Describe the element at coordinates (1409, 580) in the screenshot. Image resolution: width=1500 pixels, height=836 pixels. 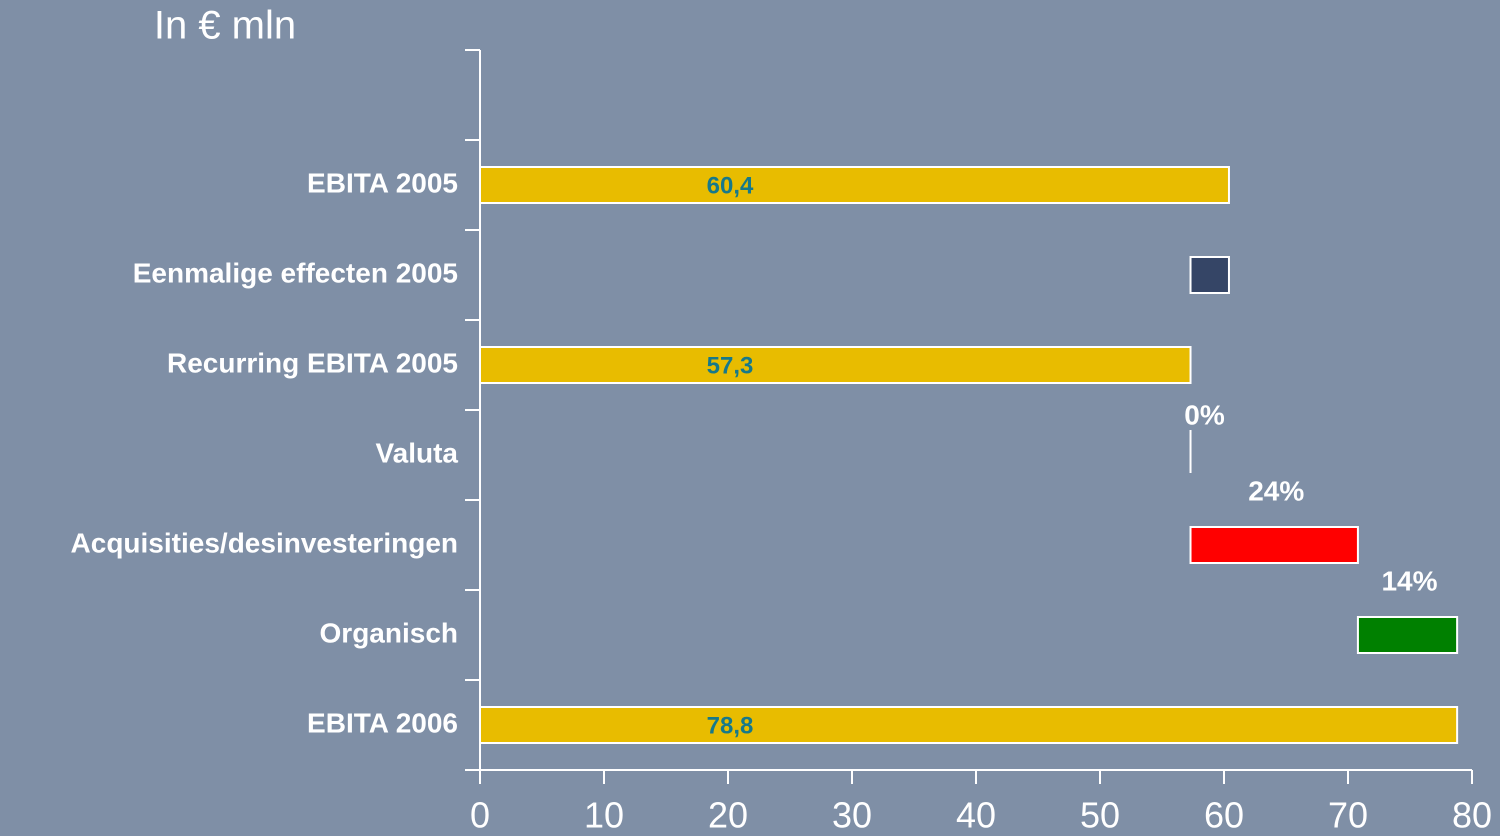
I see `growth-label: 14%` at that location.